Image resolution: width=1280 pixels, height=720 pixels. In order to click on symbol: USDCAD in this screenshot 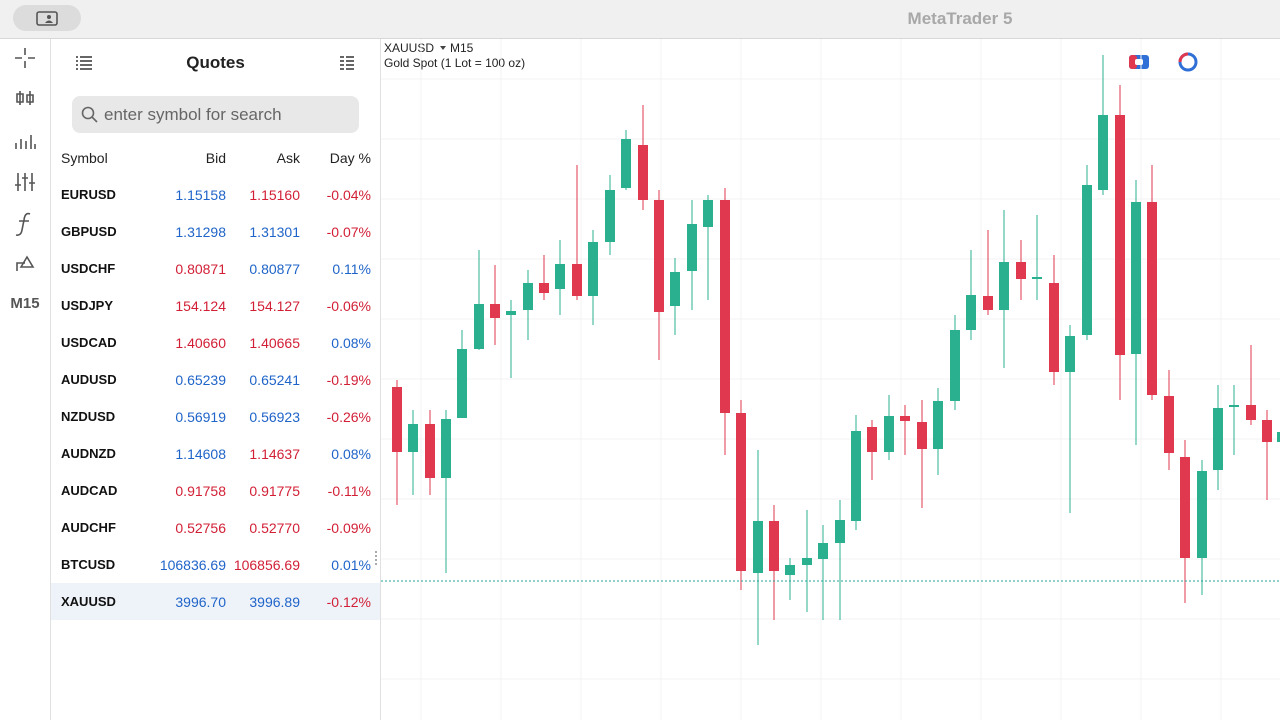, I will do `click(89, 342)`.